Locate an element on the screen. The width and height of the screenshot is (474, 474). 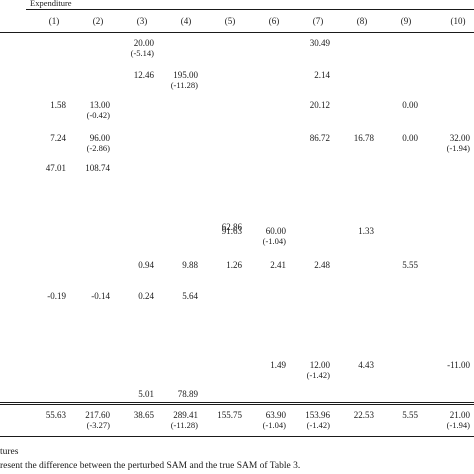
cell-value: -0.19 is located at coordinates (56, 296).